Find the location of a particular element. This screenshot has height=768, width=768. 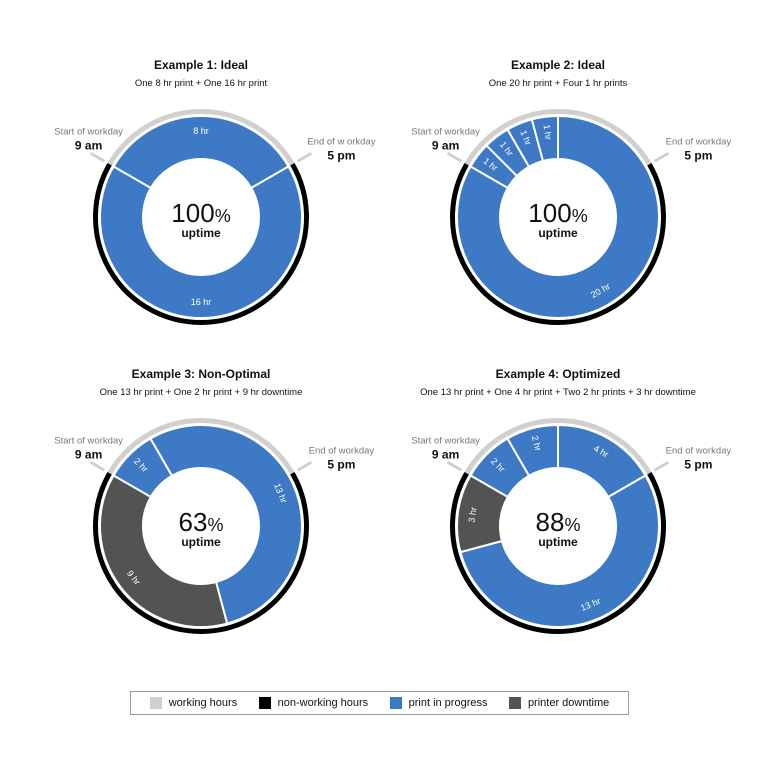

chart-title: Example 4: Optimized is located at coordinates (558, 374).